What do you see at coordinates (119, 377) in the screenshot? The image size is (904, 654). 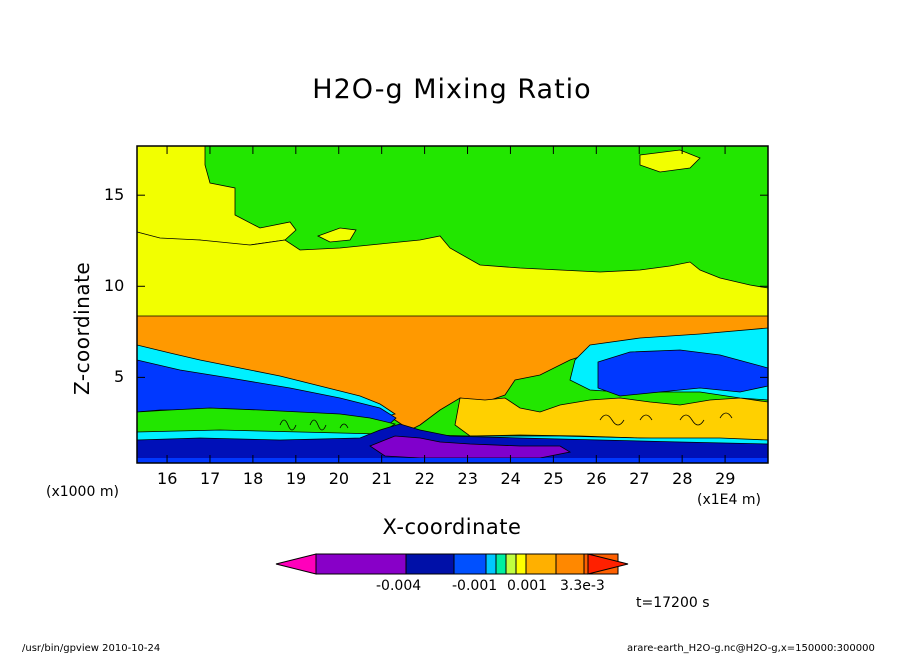 I see `y-tick-label: 5` at bounding box center [119, 377].